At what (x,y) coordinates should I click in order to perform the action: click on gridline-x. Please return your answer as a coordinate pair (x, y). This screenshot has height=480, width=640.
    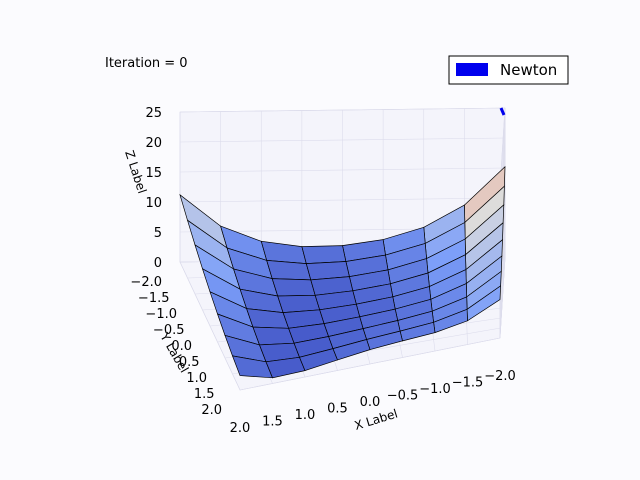
    Looking at the image, I should click on (210, 326).